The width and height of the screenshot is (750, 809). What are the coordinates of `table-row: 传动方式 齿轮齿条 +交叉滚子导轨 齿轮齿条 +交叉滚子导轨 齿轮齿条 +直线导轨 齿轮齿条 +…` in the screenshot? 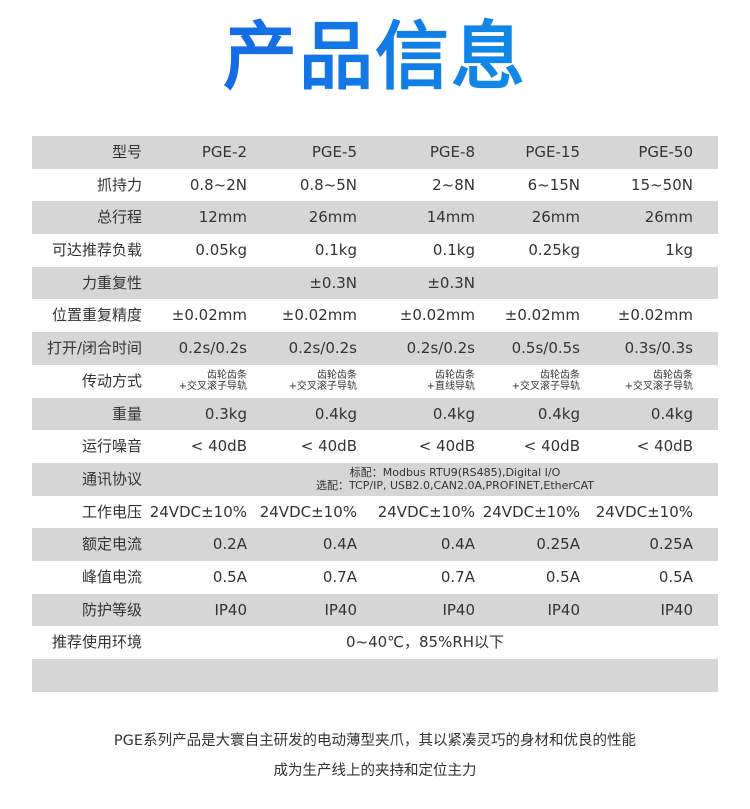 It's located at (375, 381).